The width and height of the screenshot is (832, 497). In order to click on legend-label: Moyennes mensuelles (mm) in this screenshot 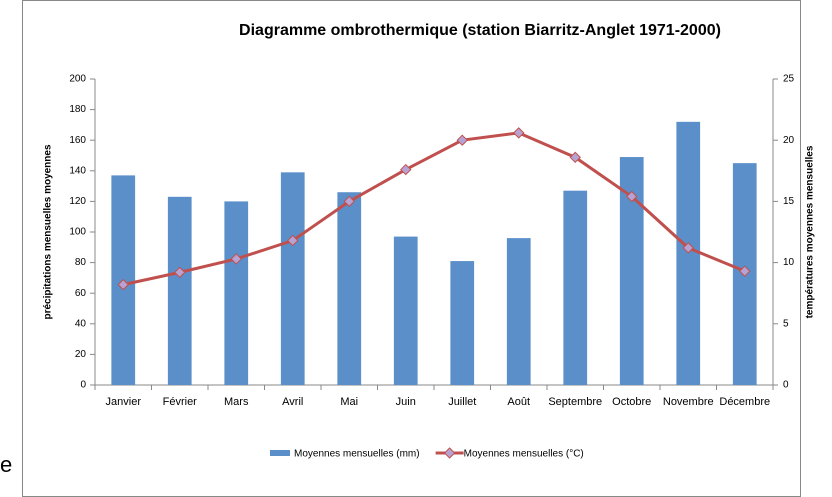, I will do `click(357, 454)`.